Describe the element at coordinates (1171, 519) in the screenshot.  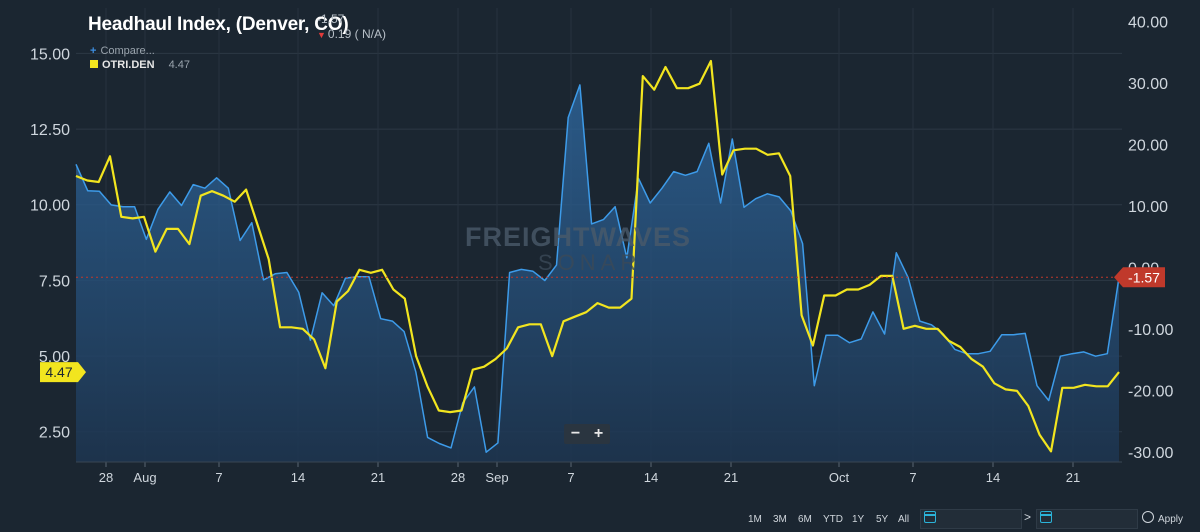
I see `apply-button: Apply` at that location.